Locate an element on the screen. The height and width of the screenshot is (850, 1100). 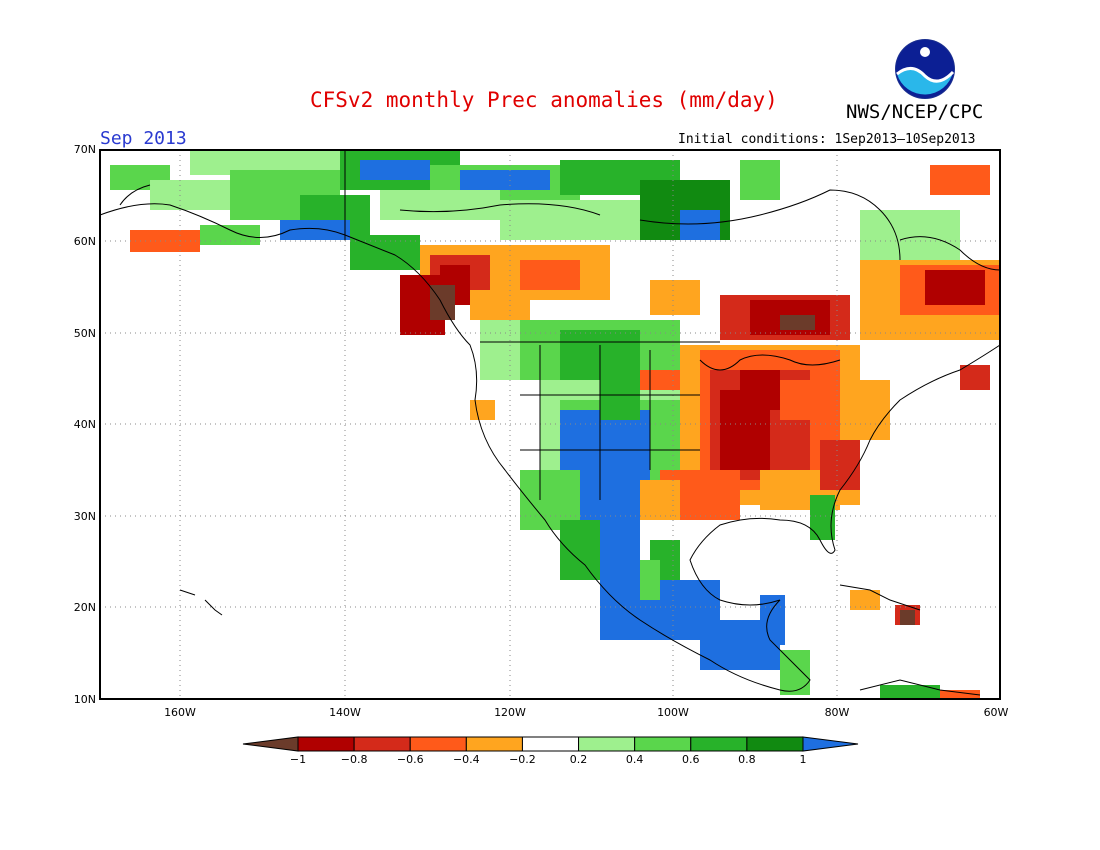
colorbar-label: 1 is located at coordinates (803, 759).